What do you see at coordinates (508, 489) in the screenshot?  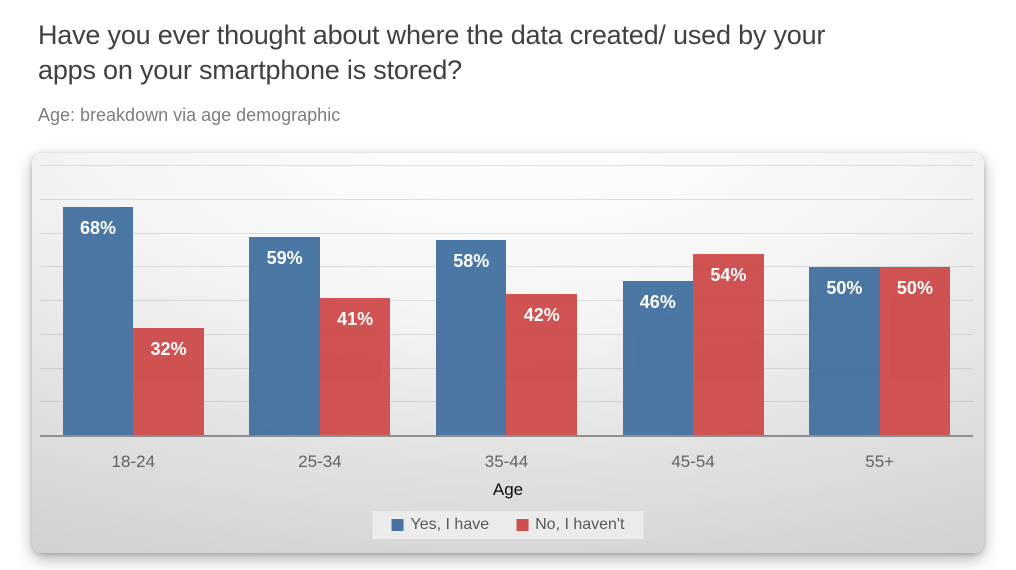 I see `x-axis-title: Age` at bounding box center [508, 489].